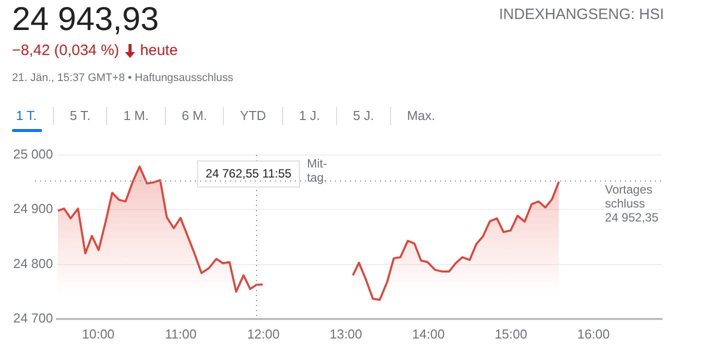  What do you see at coordinates (581, 14) in the screenshot?
I see `text: INDEXHANGSENG: HSI` at bounding box center [581, 14].